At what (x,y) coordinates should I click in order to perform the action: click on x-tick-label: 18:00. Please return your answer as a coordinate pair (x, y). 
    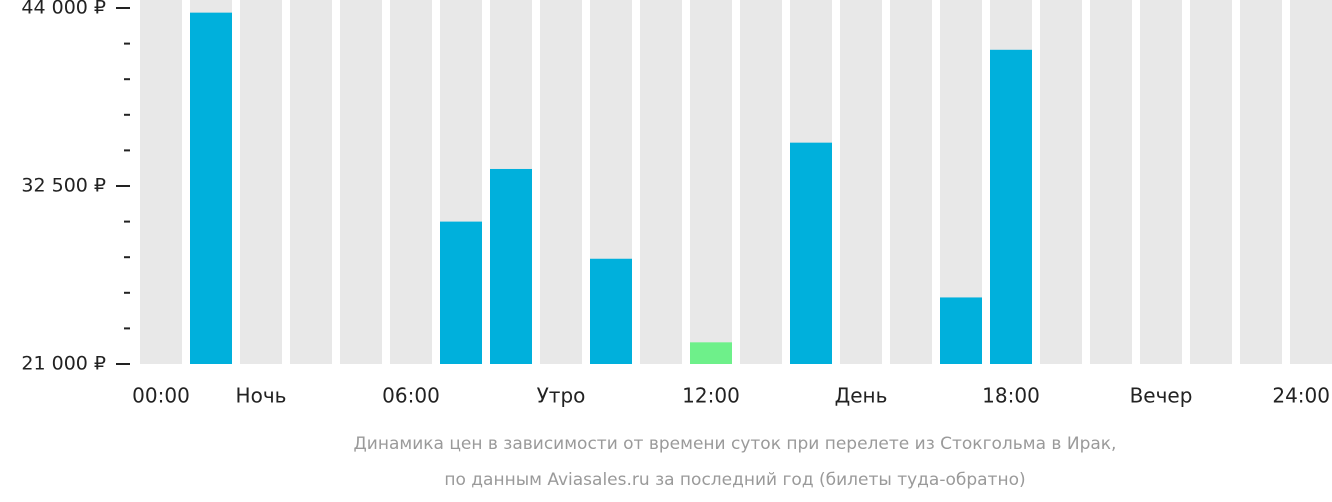
    Looking at the image, I should click on (1011, 396).